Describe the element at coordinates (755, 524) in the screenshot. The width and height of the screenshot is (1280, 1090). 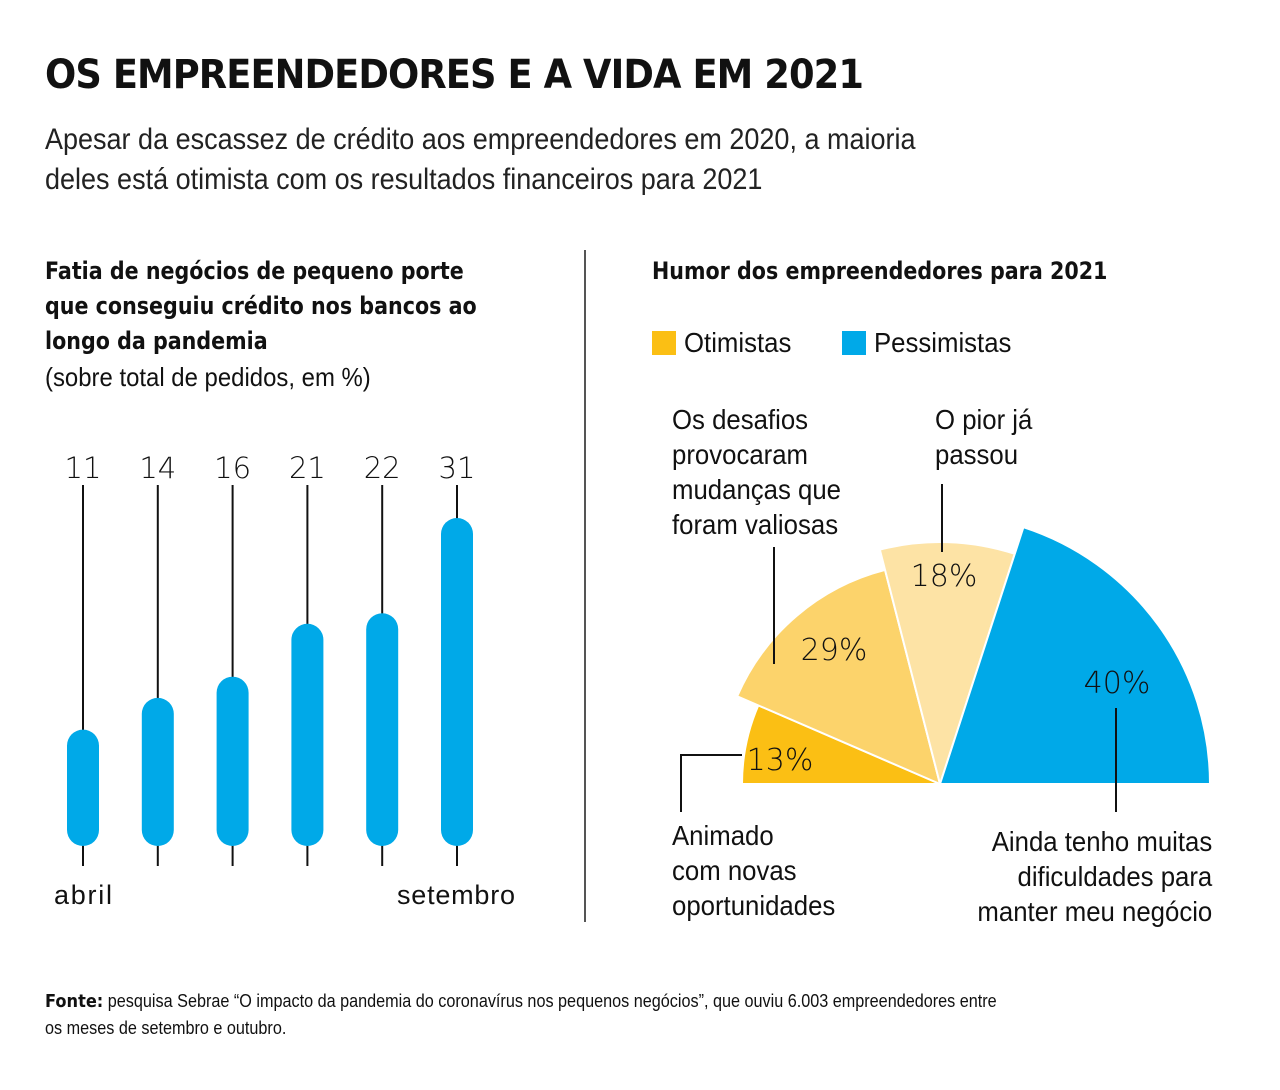
I see `label-line: foram valiosas` at that location.